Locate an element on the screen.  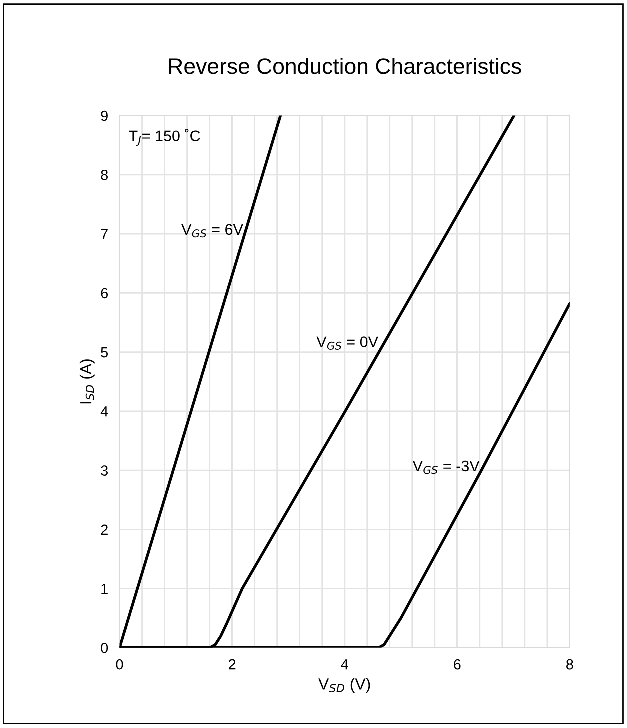
y-tick-label: 6 is located at coordinates (104, 293).